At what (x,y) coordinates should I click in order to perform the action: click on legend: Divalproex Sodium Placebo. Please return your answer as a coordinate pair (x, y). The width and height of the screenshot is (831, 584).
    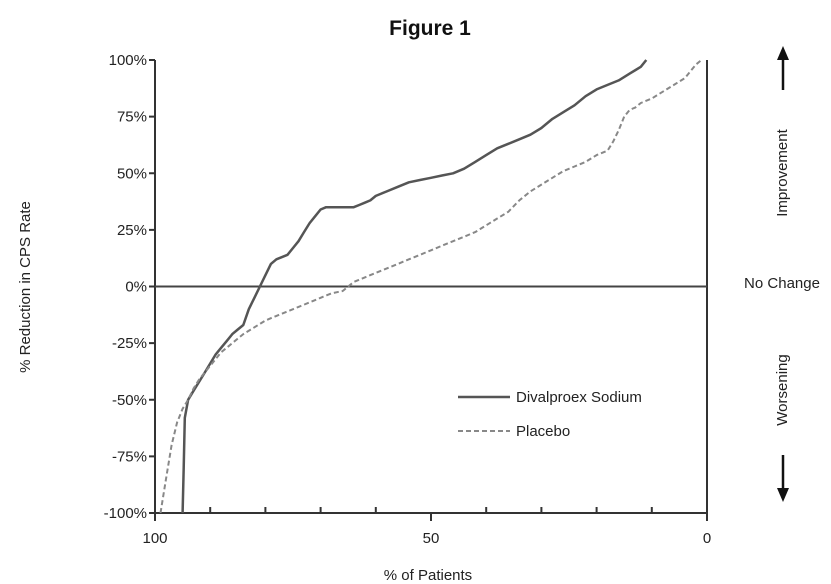
    Looking at the image, I should click on (550, 414).